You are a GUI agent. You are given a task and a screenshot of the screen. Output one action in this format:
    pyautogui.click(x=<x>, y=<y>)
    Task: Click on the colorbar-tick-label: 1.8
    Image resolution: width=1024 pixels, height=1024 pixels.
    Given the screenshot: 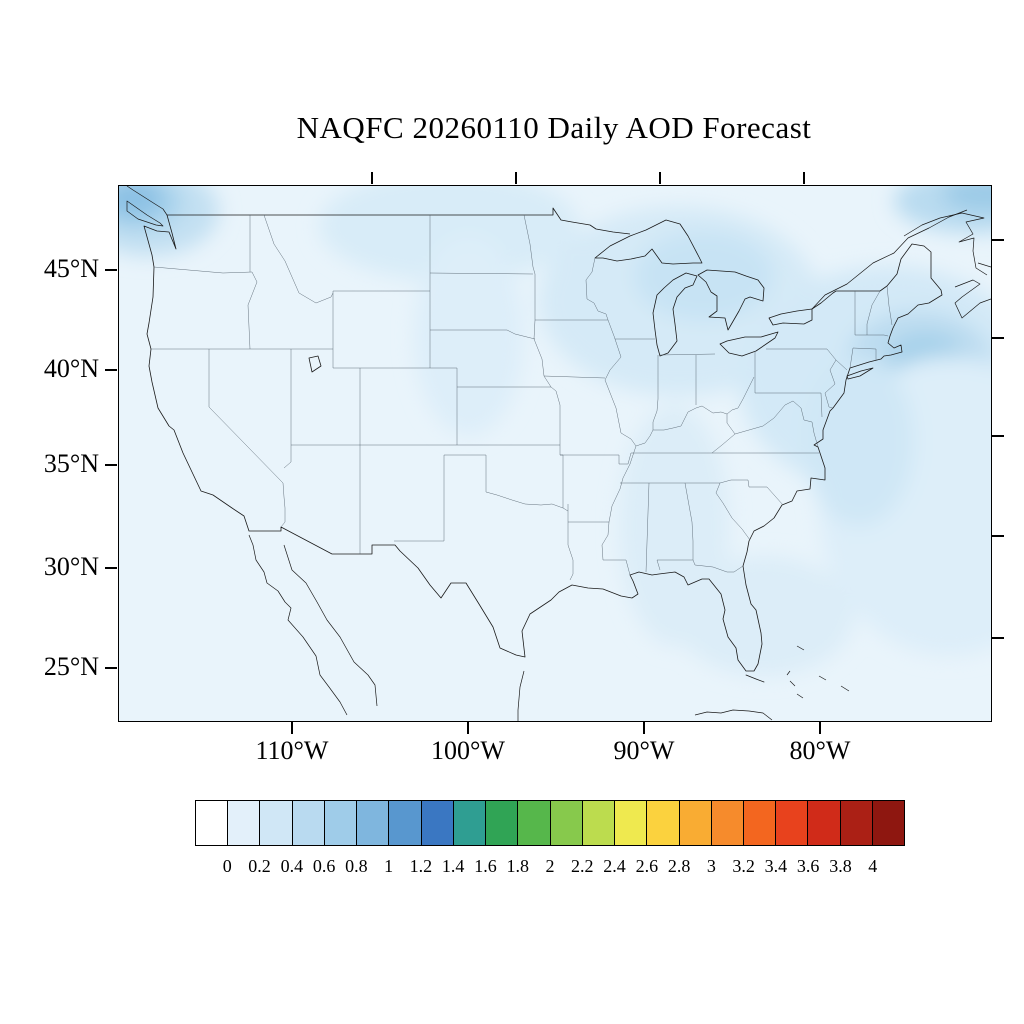 What is the action you would take?
    pyautogui.click(x=517, y=866)
    